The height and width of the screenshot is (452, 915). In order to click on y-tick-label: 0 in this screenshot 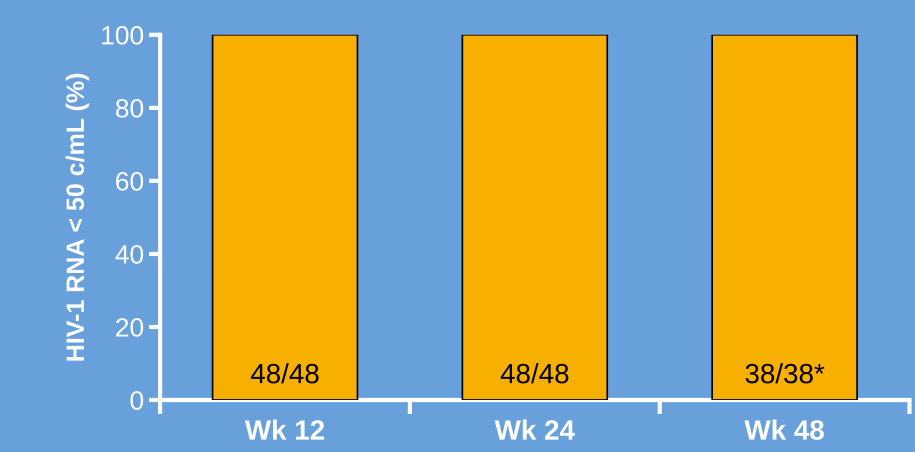, I will do `click(137, 400)`.